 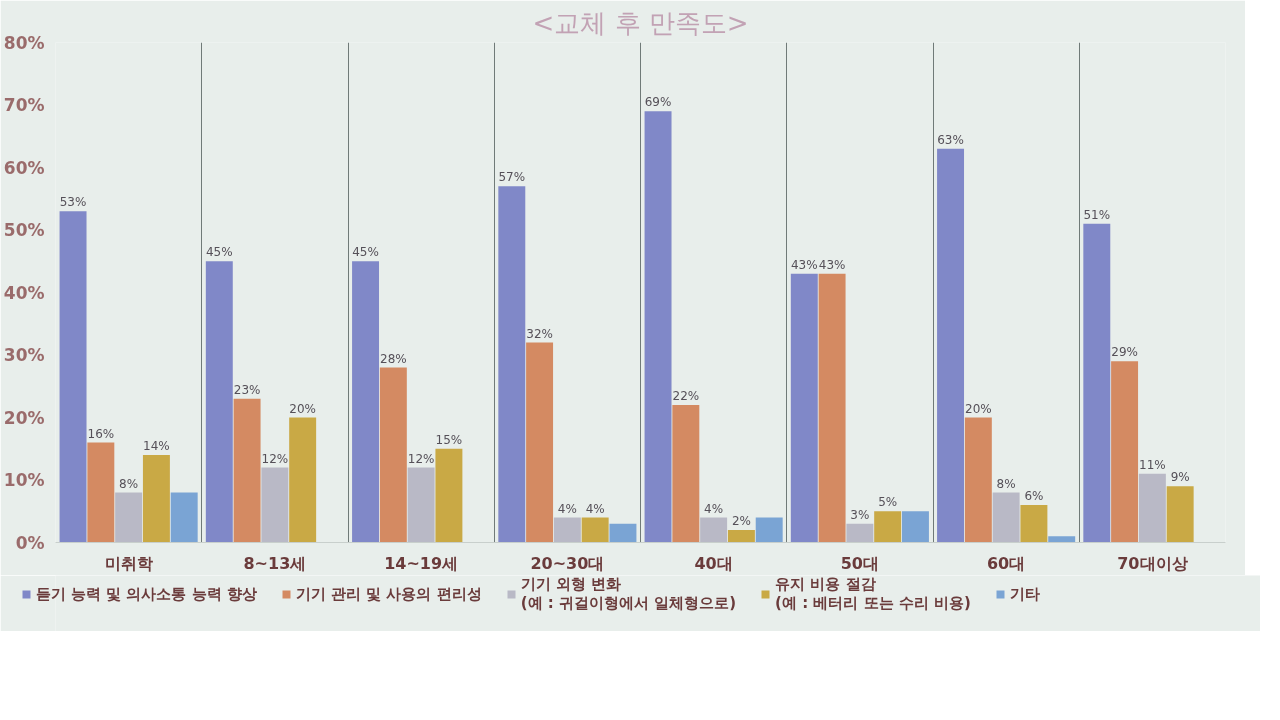 I want to click on legend-label: 유지 비용 절감 (예 : 베터리 또는 수리 비용), so click(x=873, y=594).